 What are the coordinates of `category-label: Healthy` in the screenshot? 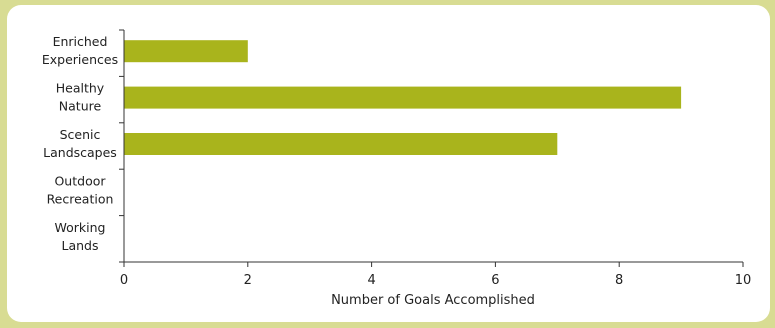 It's located at (80, 88).